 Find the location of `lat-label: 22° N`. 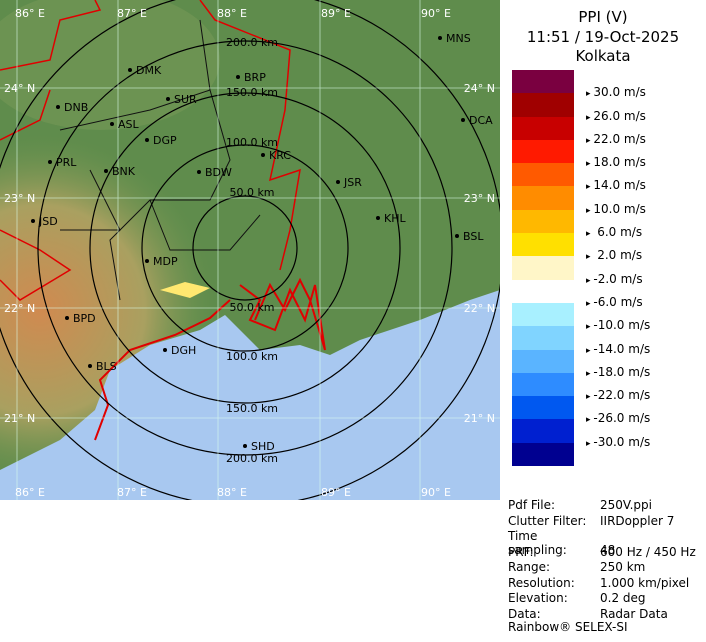

lat-label: 22° N is located at coordinates (19, 308).